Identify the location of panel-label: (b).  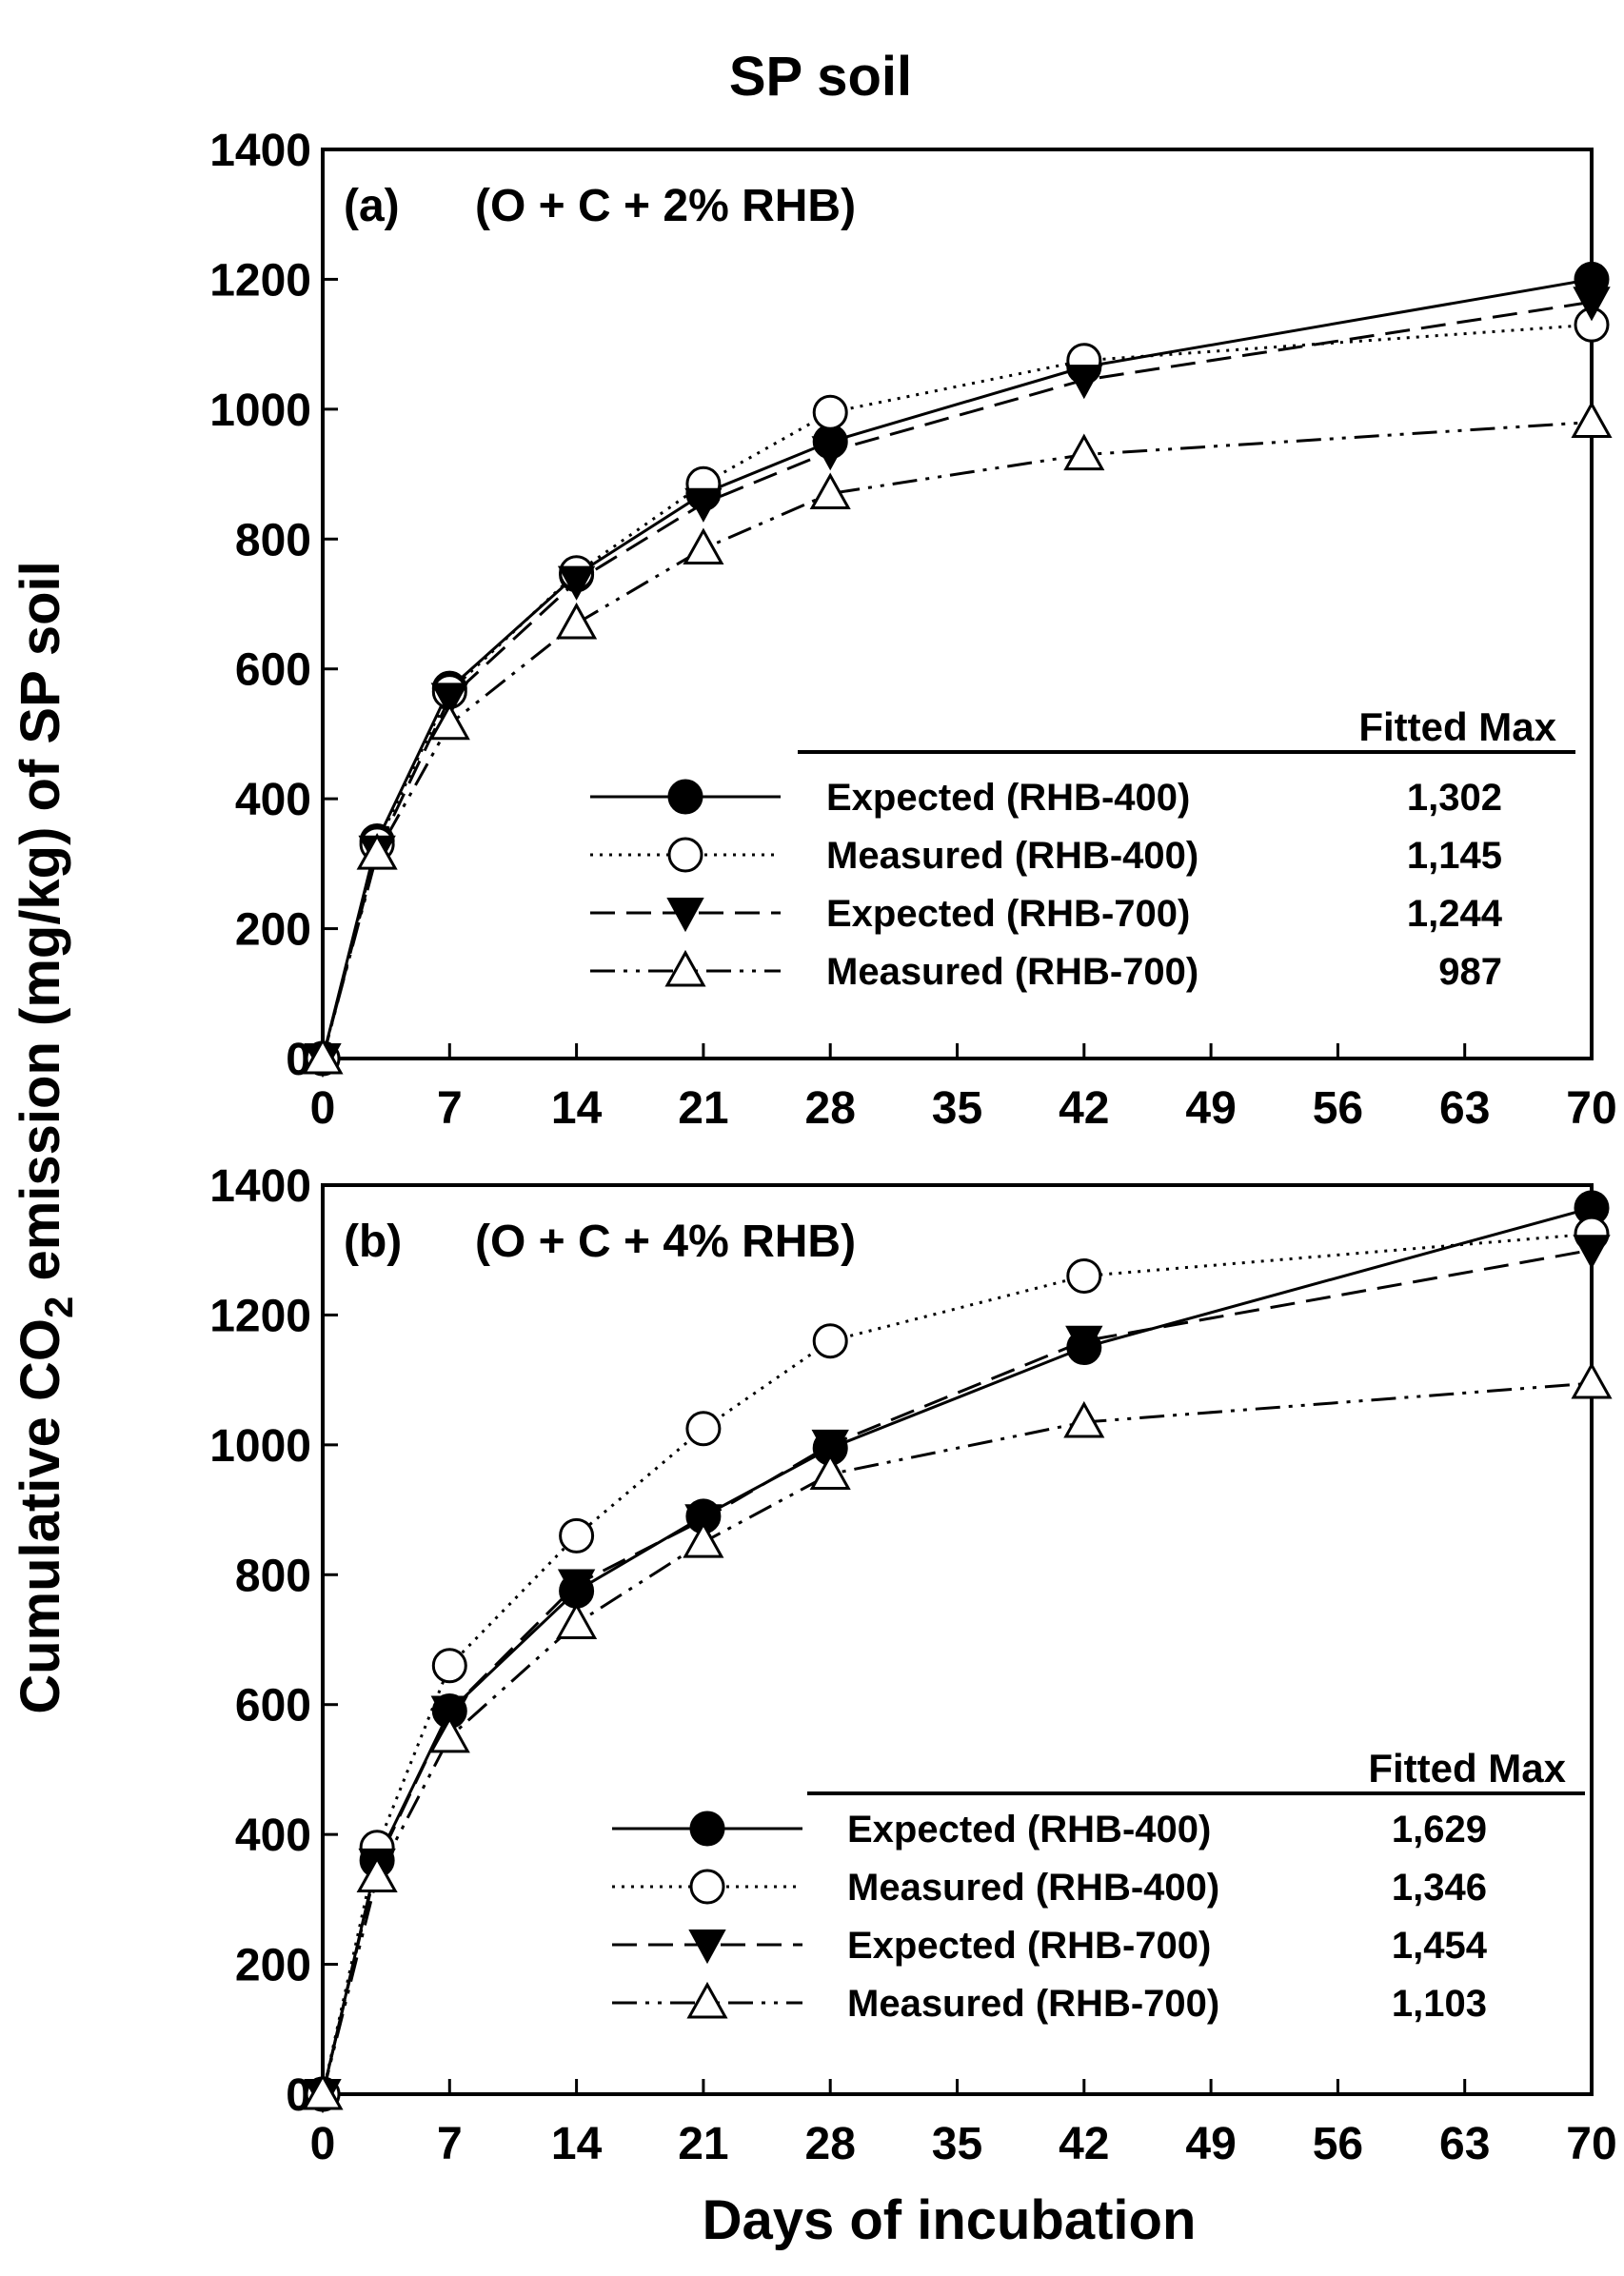
(373, 1242).